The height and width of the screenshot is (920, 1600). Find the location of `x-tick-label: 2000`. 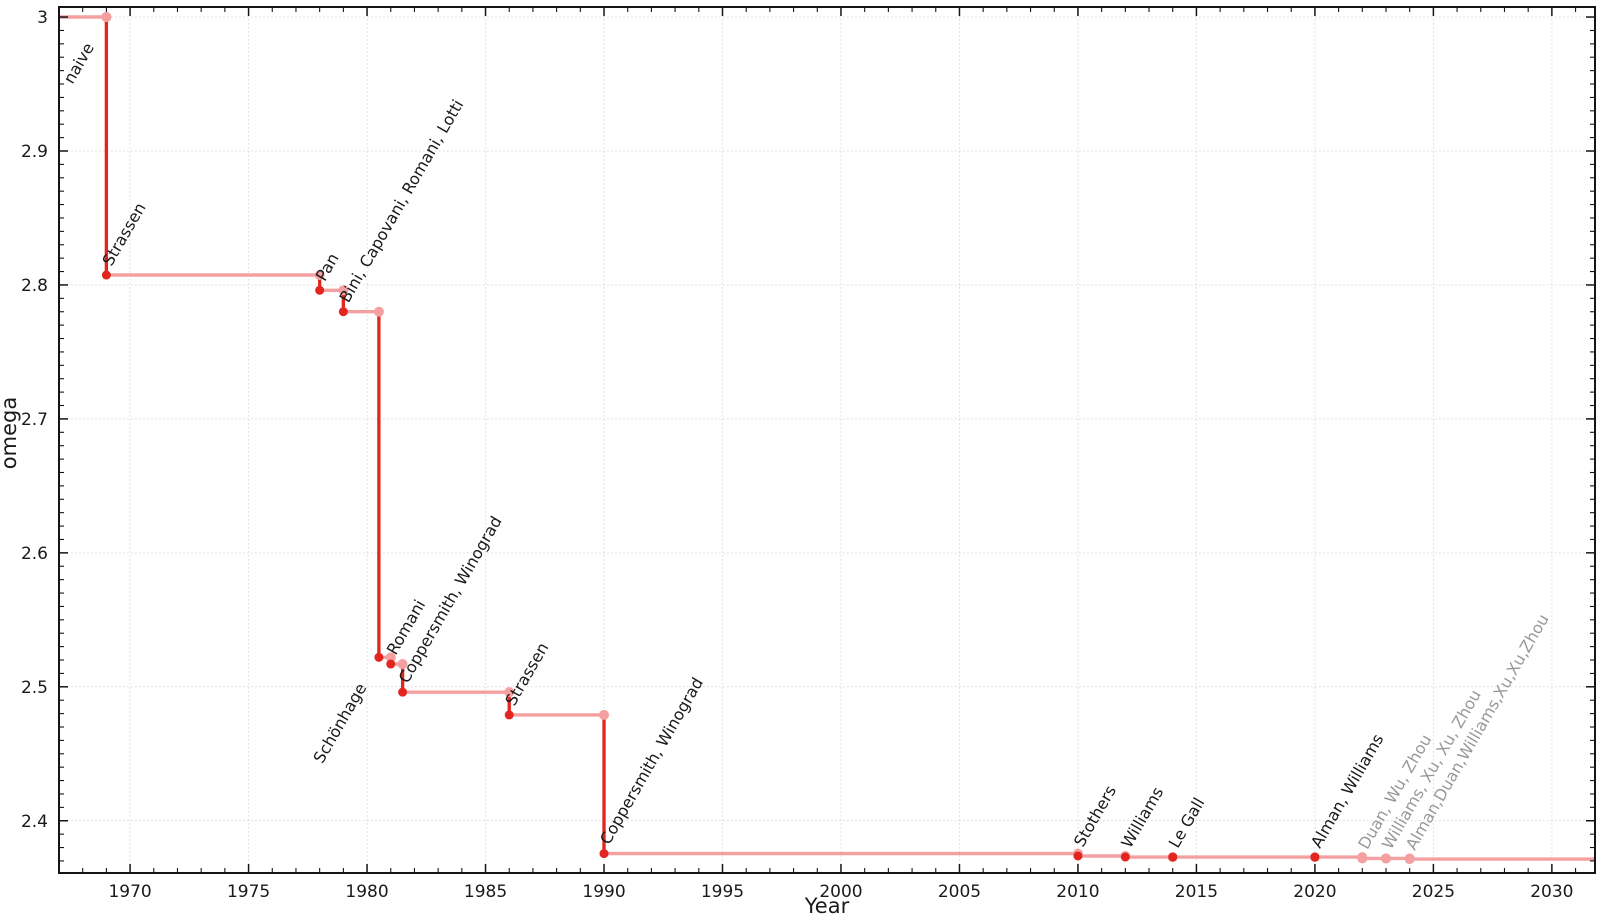

x-tick-label: 2000 is located at coordinates (840, 892).